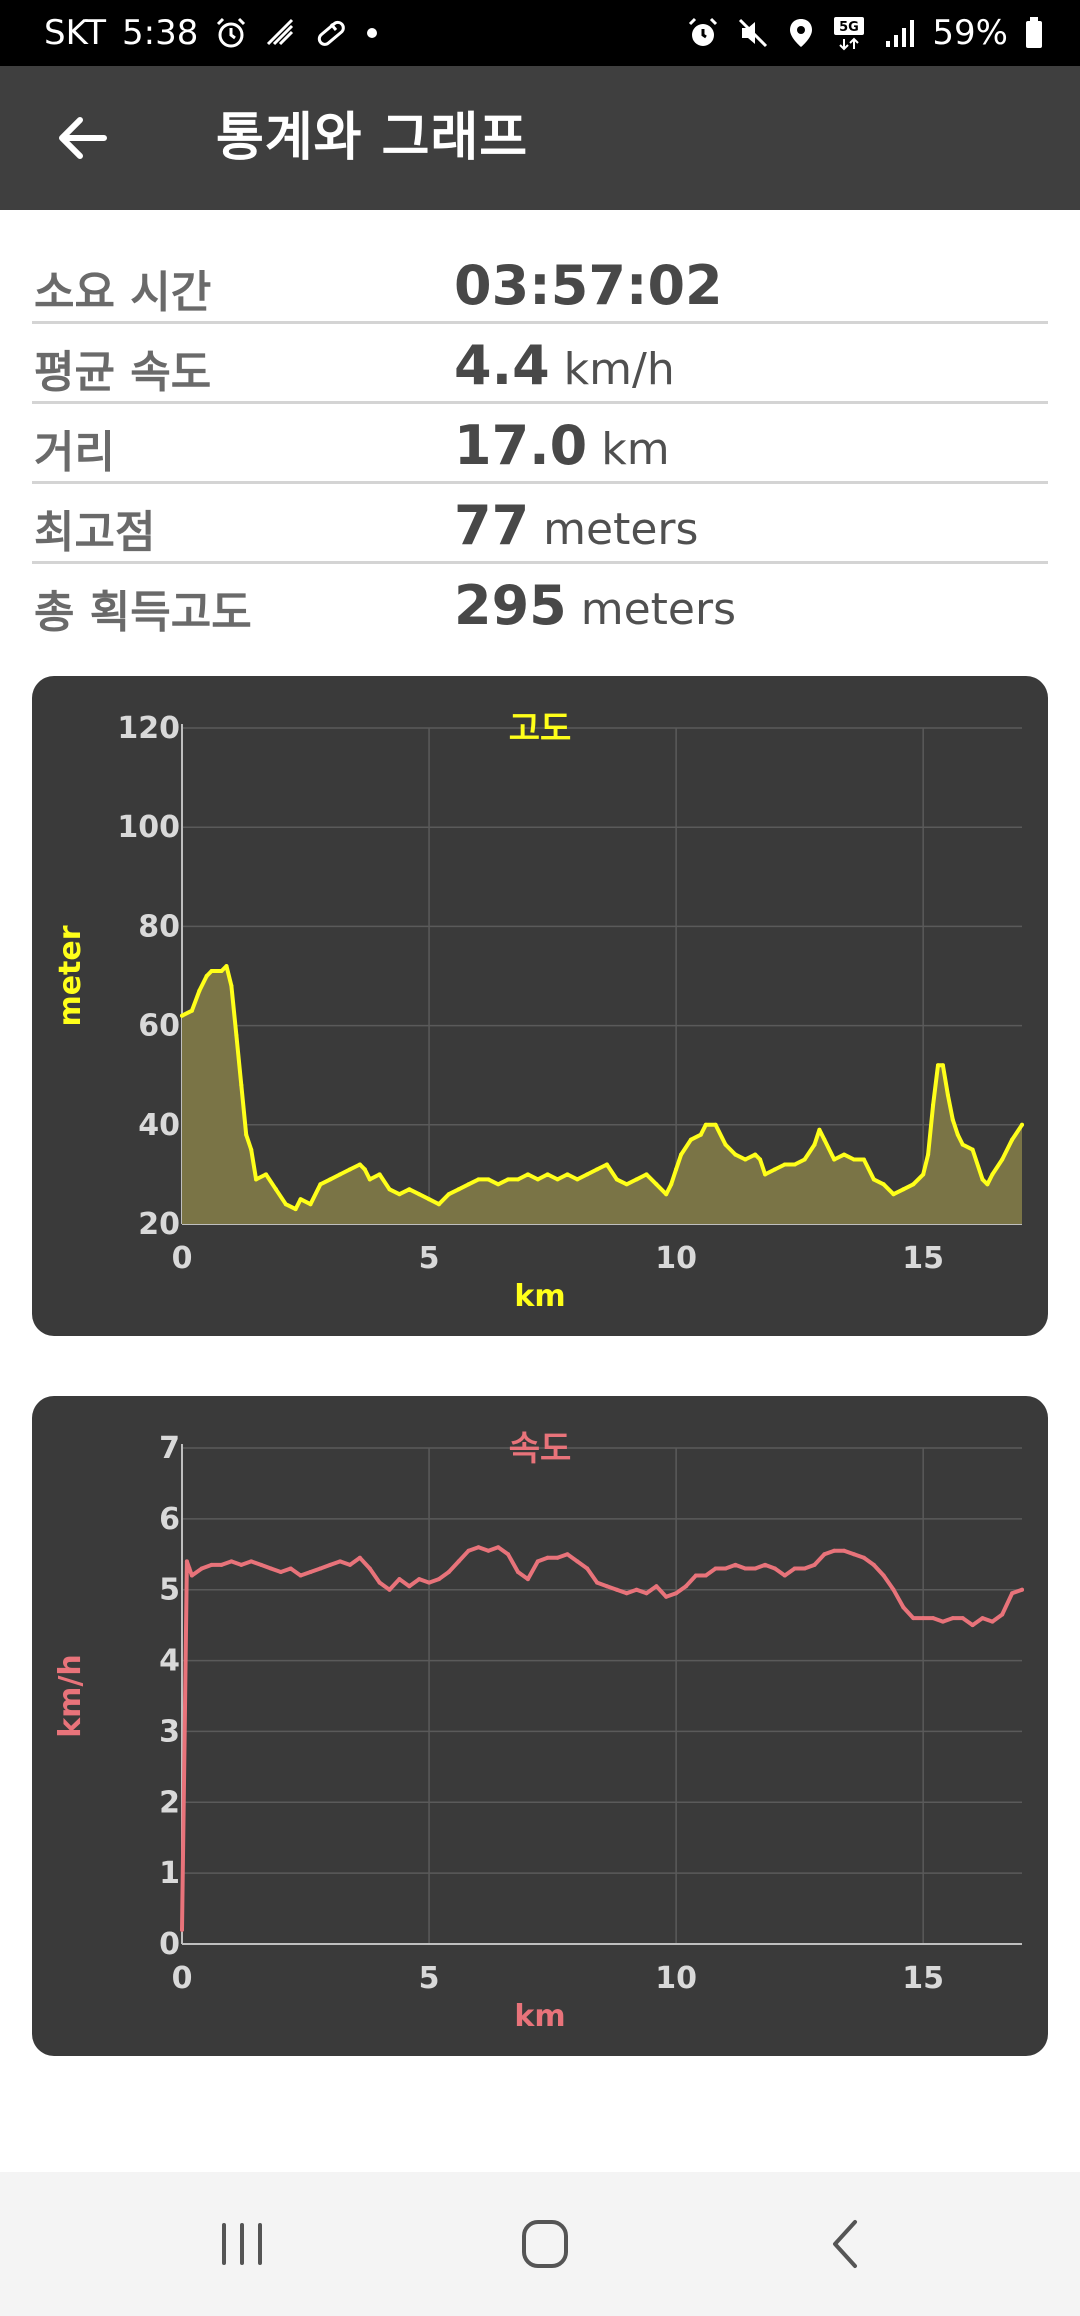 The width and height of the screenshot is (1080, 2316). What do you see at coordinates (970, 33) in the screenshot?
I see `battery-percent: 59%` at bounding box center [970, 33].